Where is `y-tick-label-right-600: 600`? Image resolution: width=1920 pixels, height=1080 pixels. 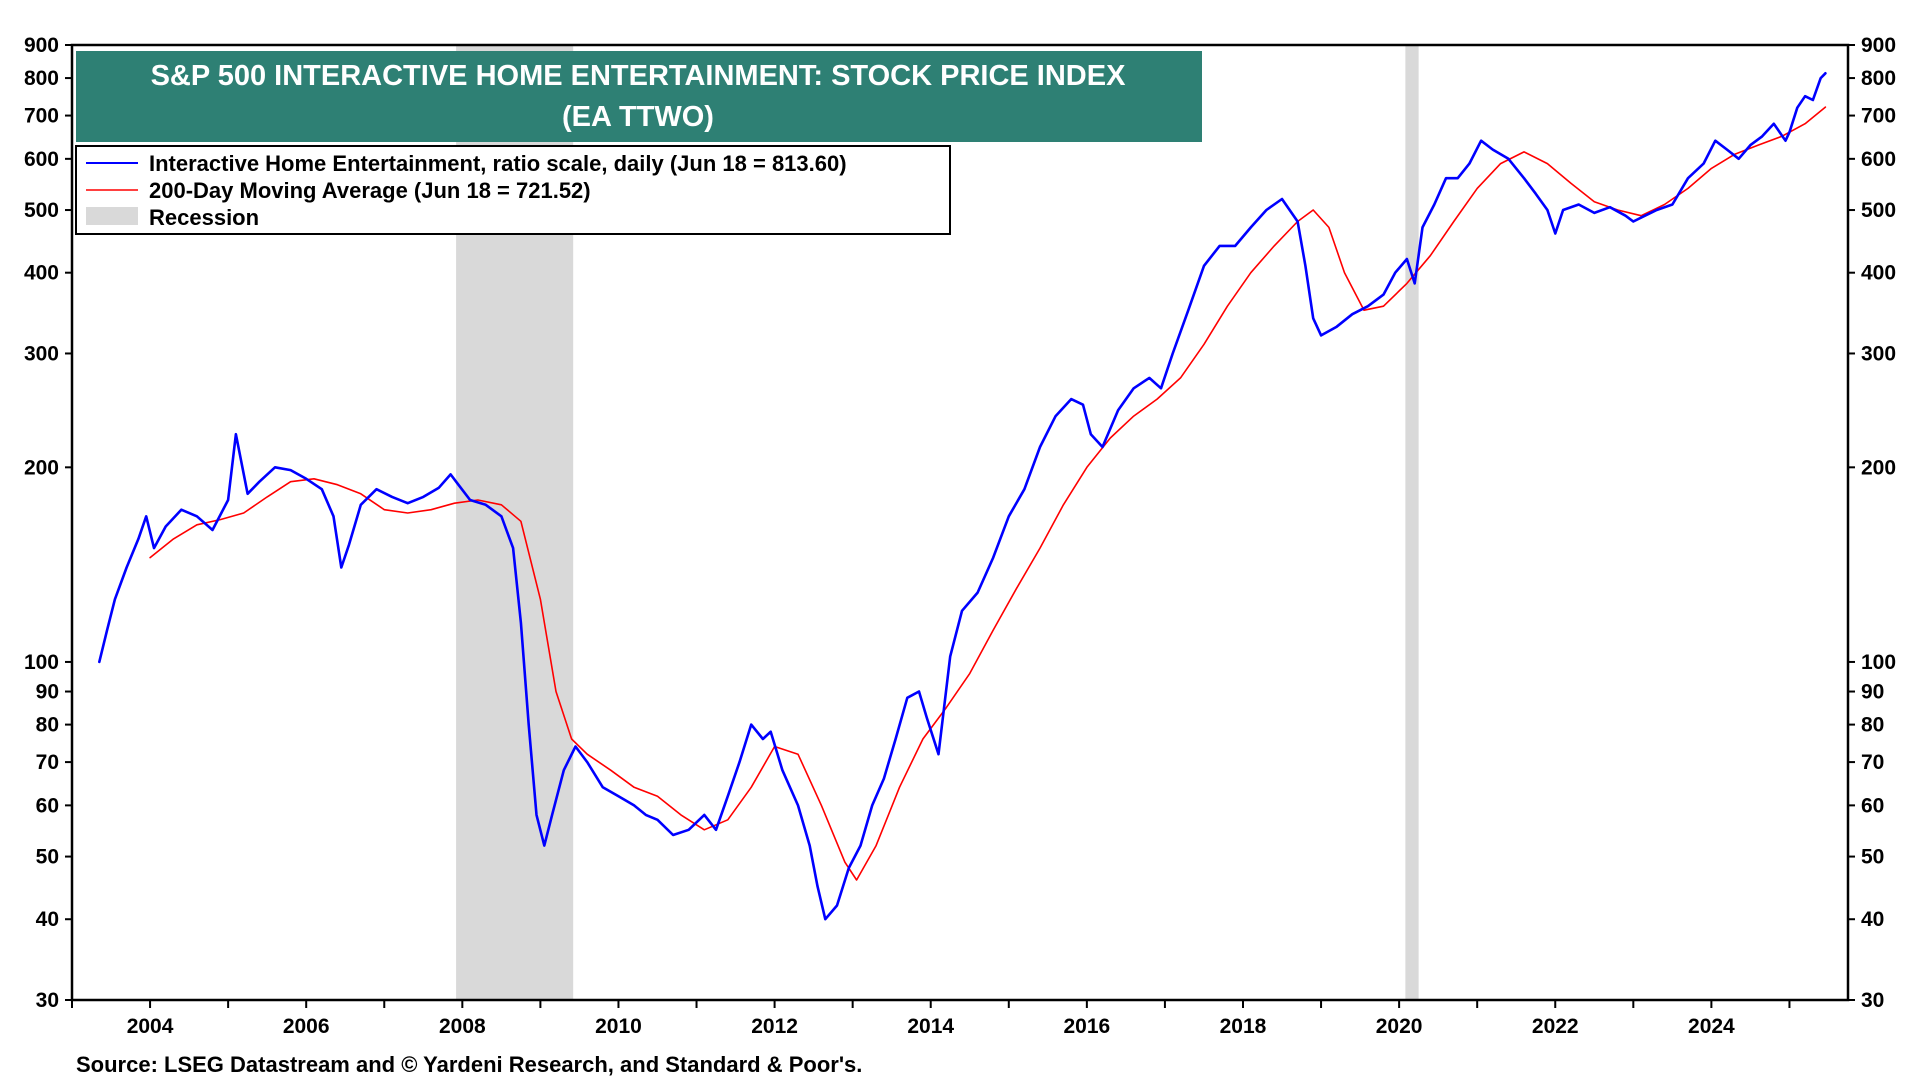
y-tick-label-right-600: 600 is located at coordinates (1878, 159).